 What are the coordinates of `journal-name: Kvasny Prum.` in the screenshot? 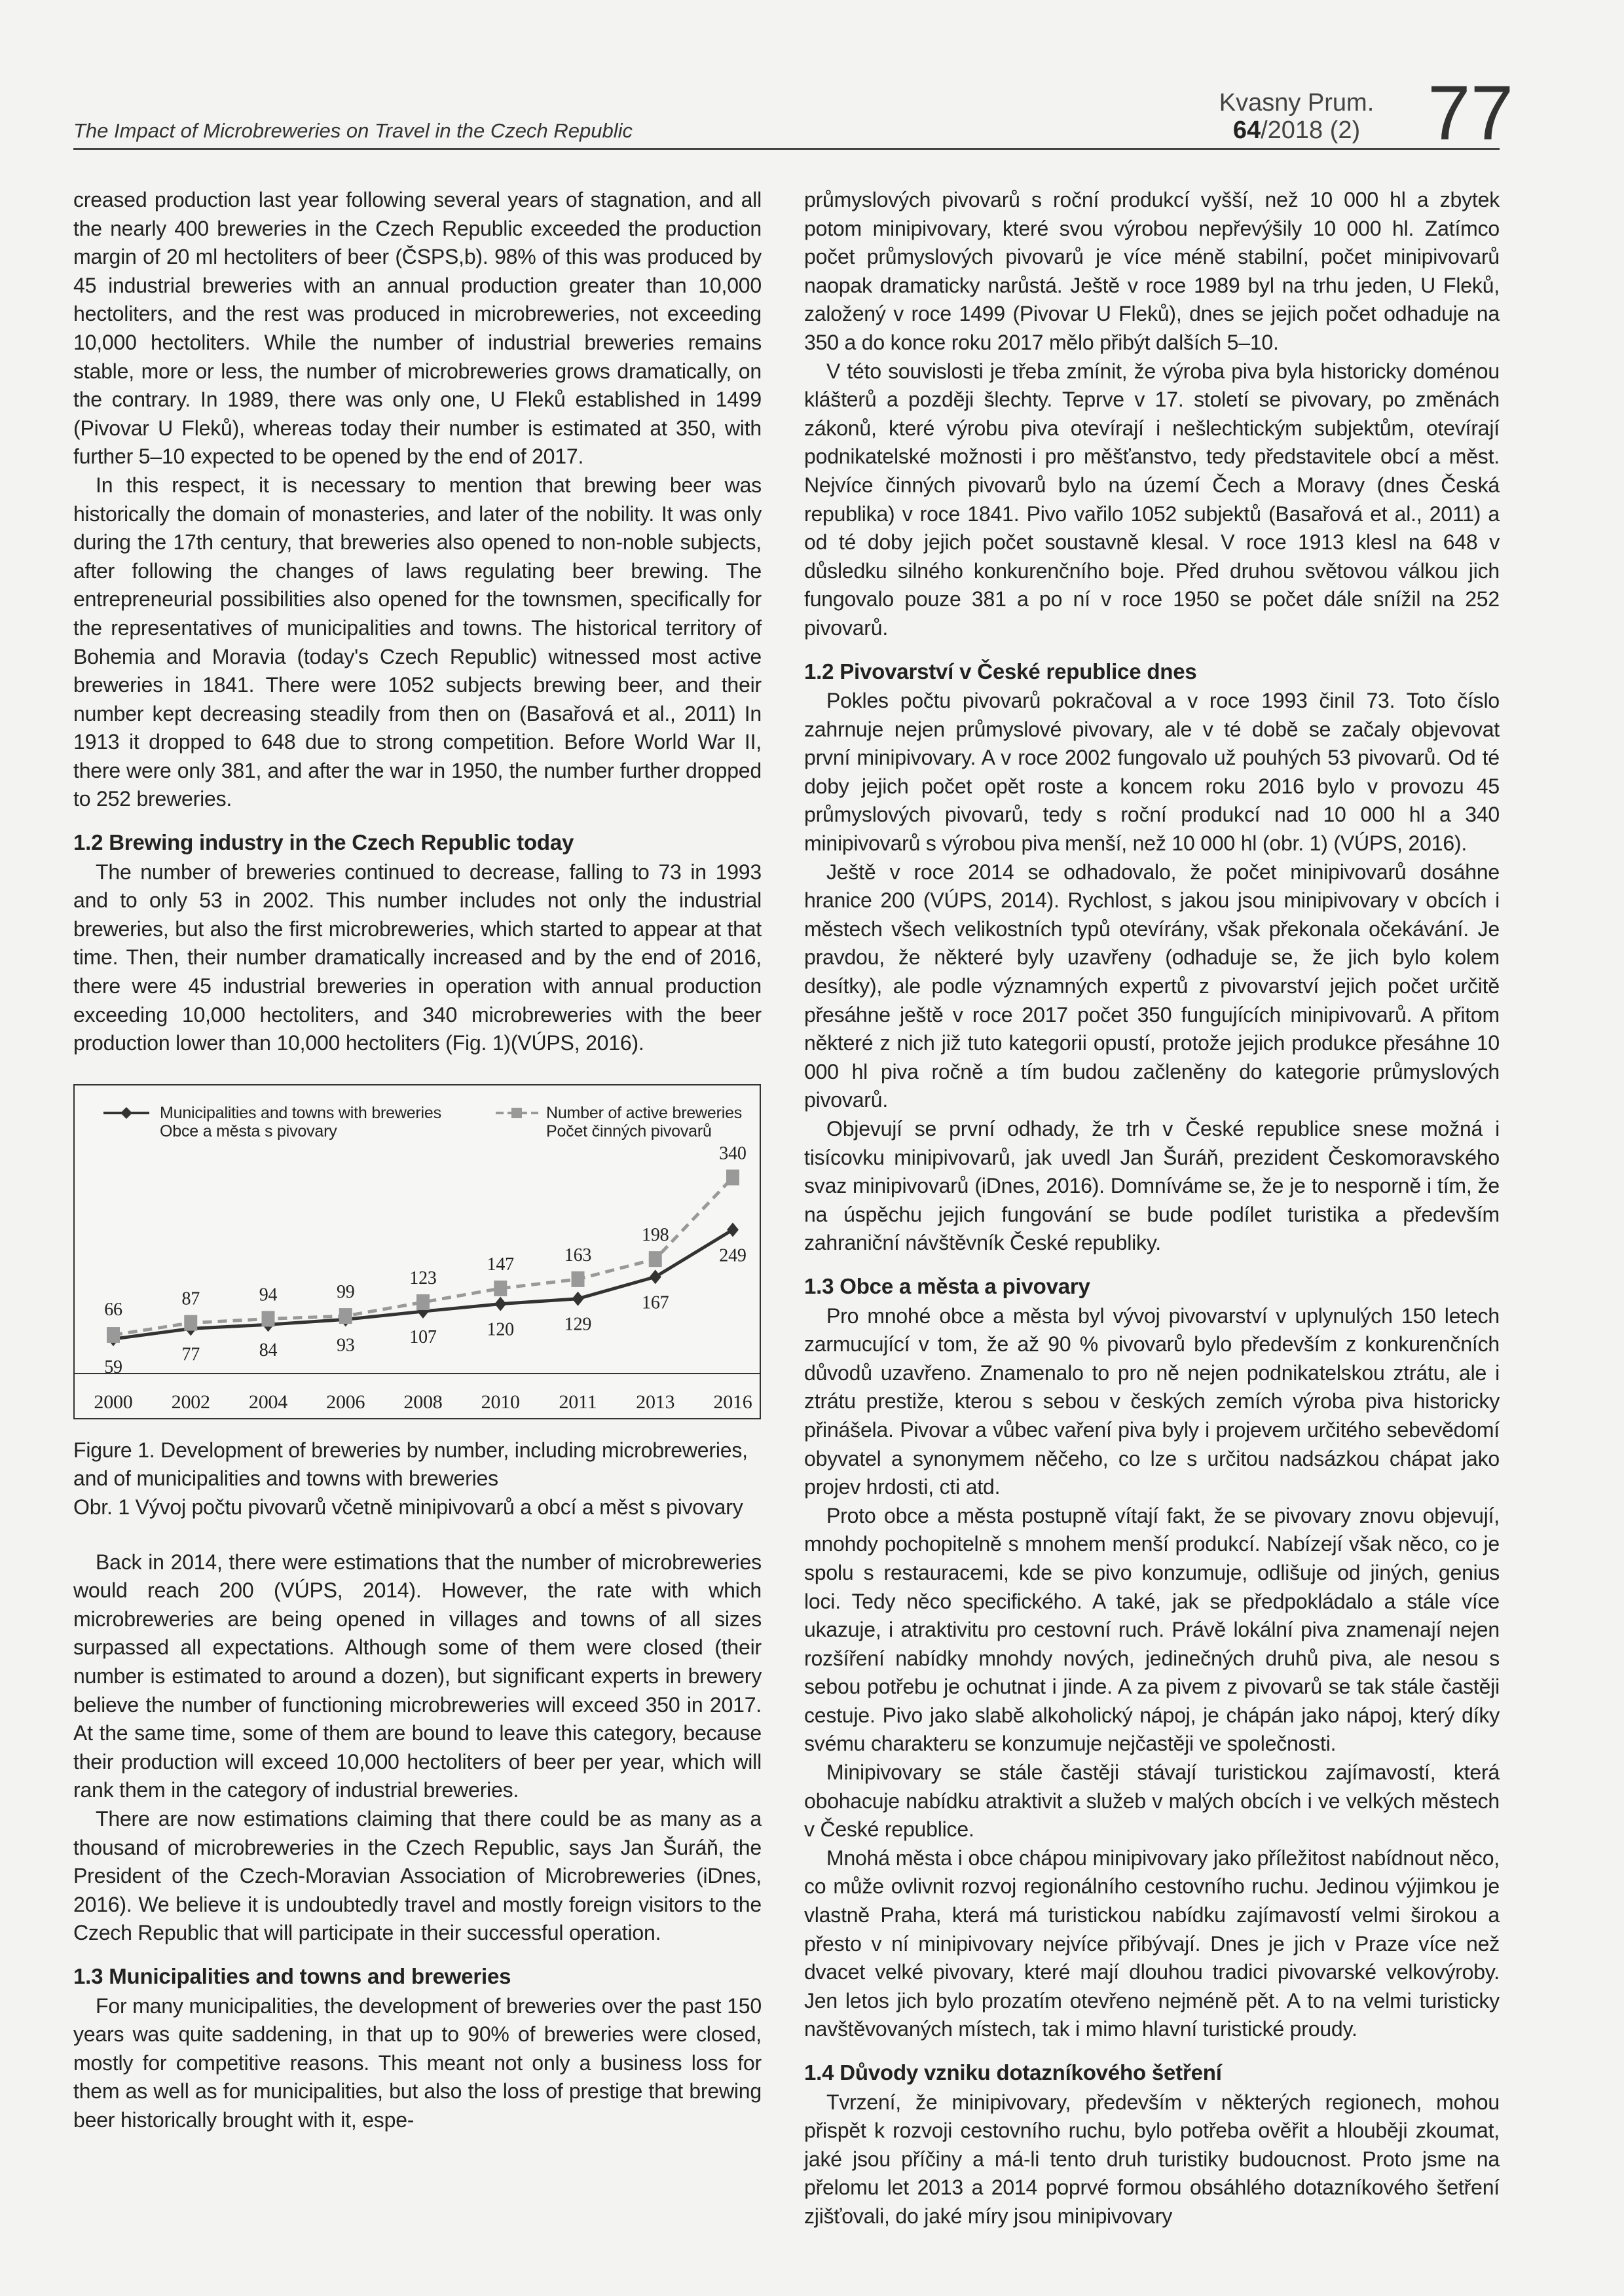 It's located at (1297, 103).